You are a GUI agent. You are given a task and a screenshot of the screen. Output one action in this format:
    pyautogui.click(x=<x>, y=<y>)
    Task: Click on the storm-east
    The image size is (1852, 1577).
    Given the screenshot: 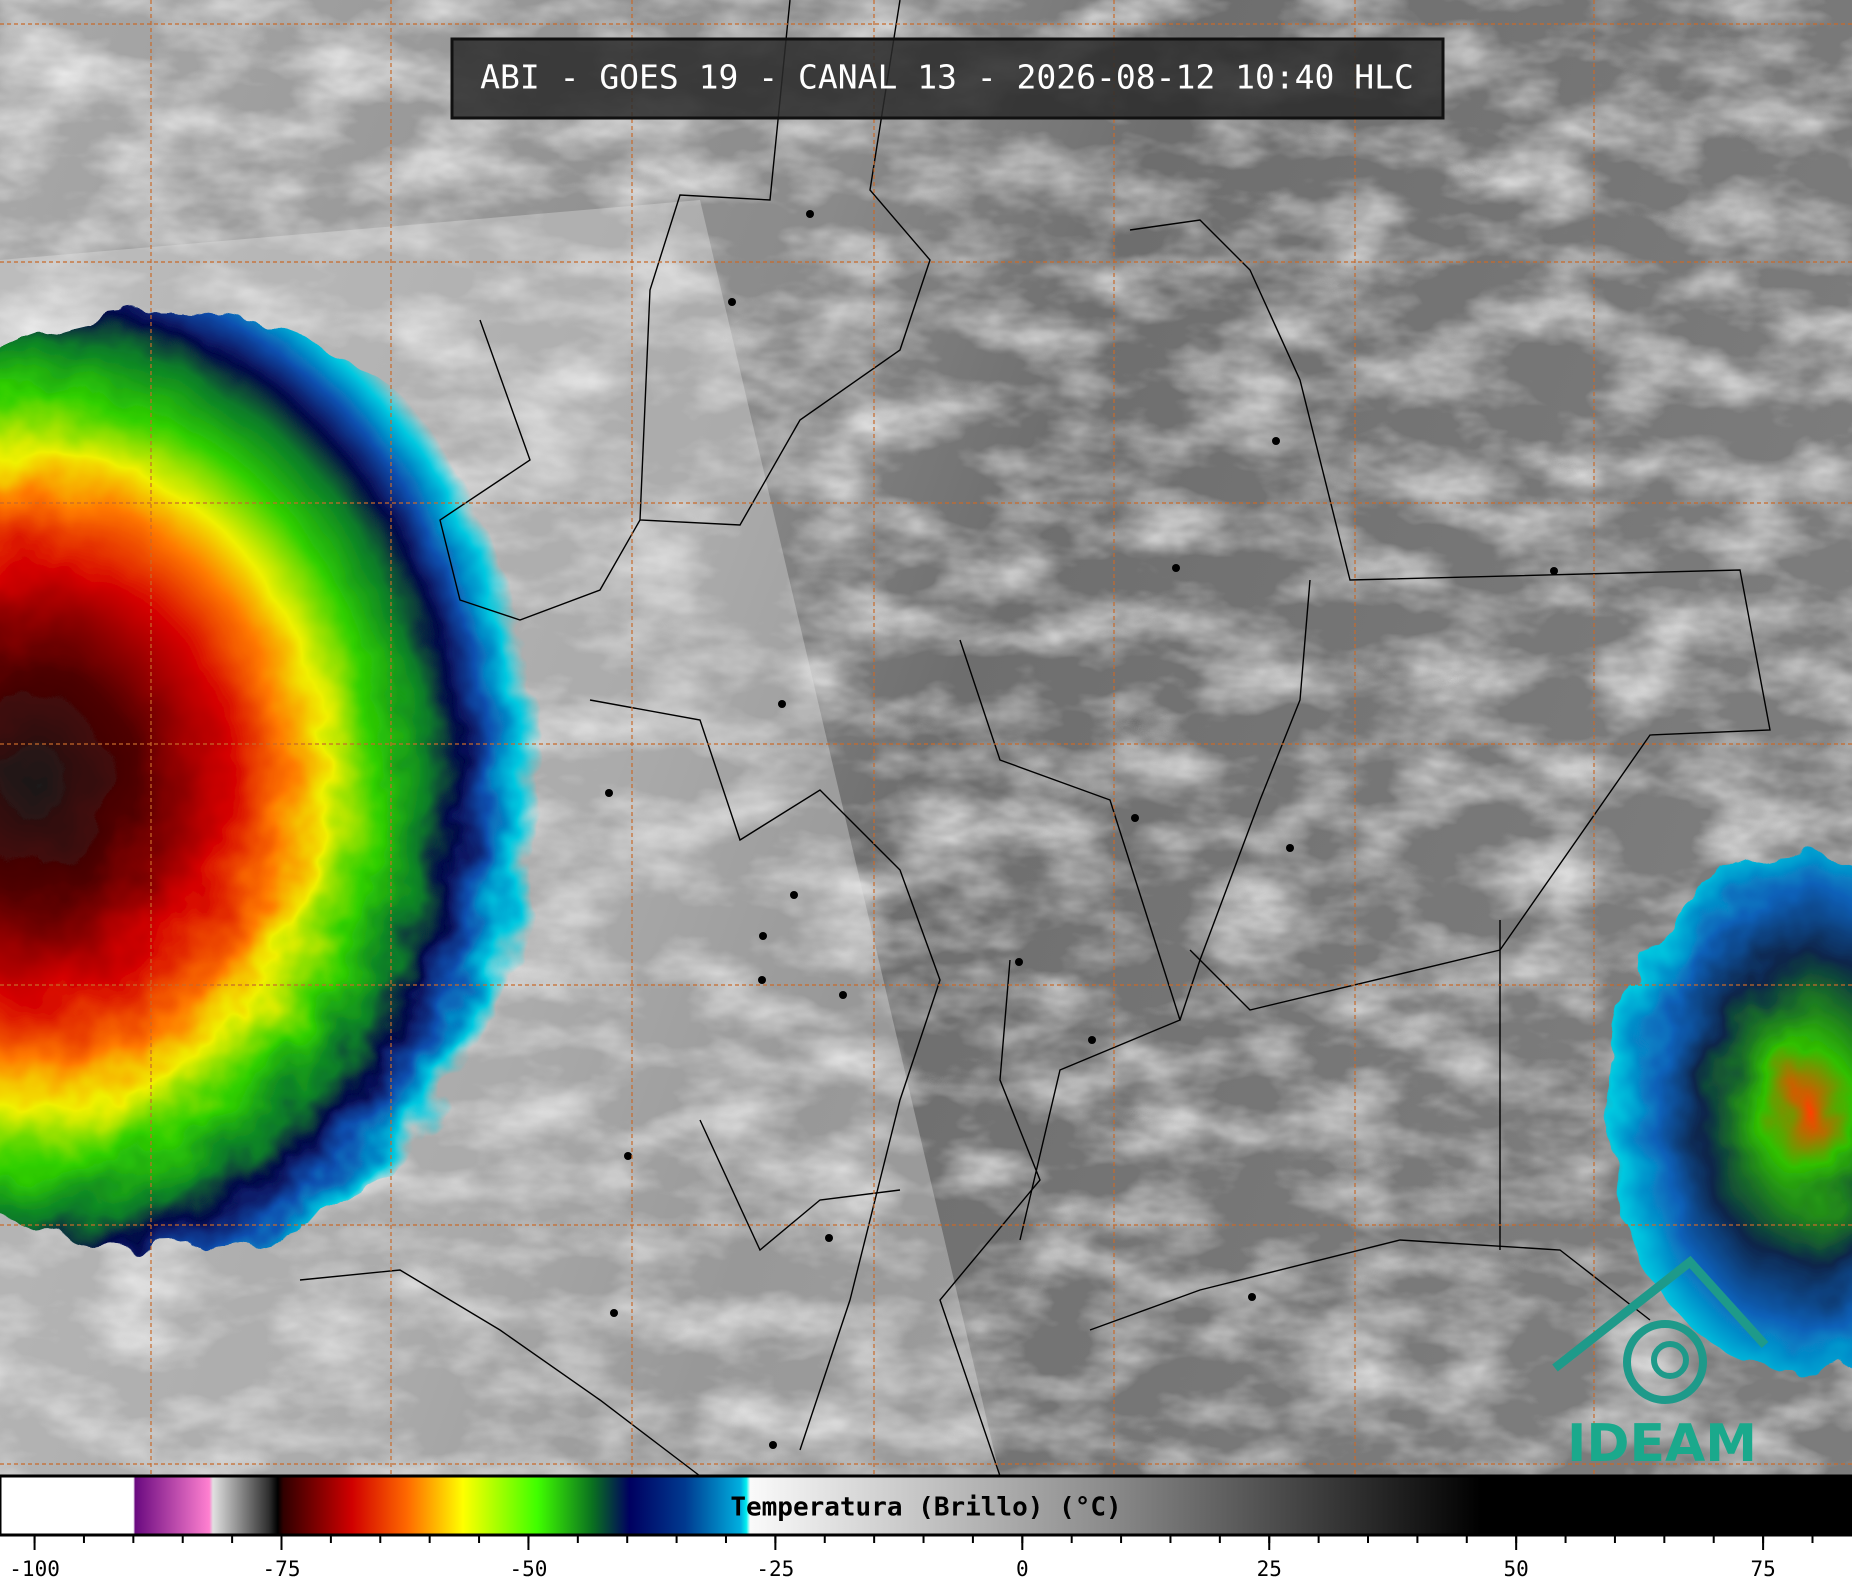 What is the action you would take?
    pyautogui.click(x=1731, y=1110)
    